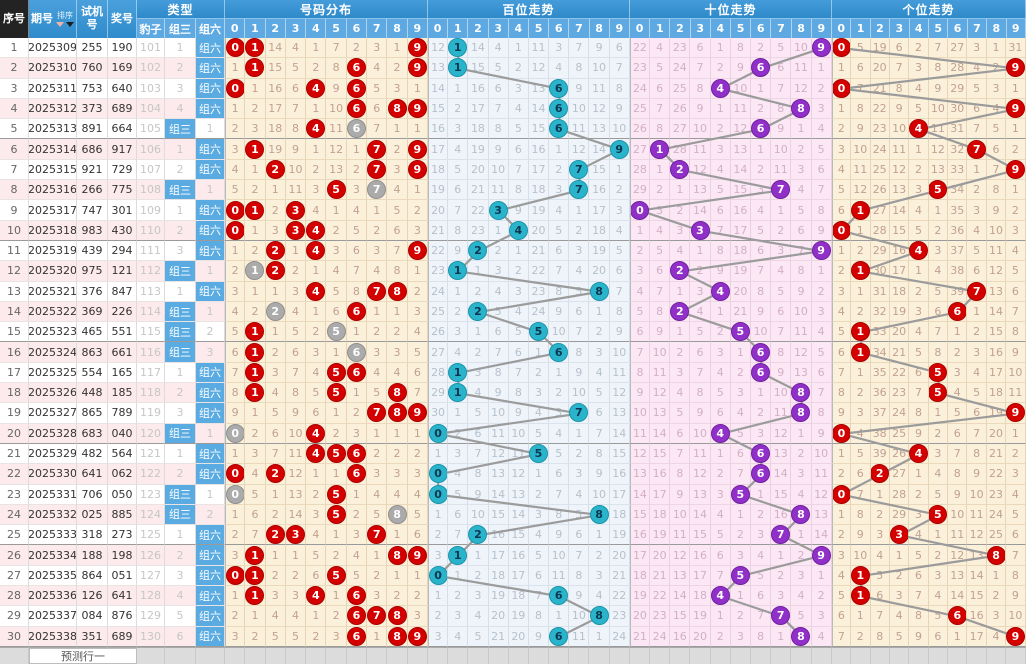 Image resolution: width=1026 pixels, height=664 pixels. Describe the element at coordinates (478, 636) in the screenshot. I see `bai-cell: 5` at that location.